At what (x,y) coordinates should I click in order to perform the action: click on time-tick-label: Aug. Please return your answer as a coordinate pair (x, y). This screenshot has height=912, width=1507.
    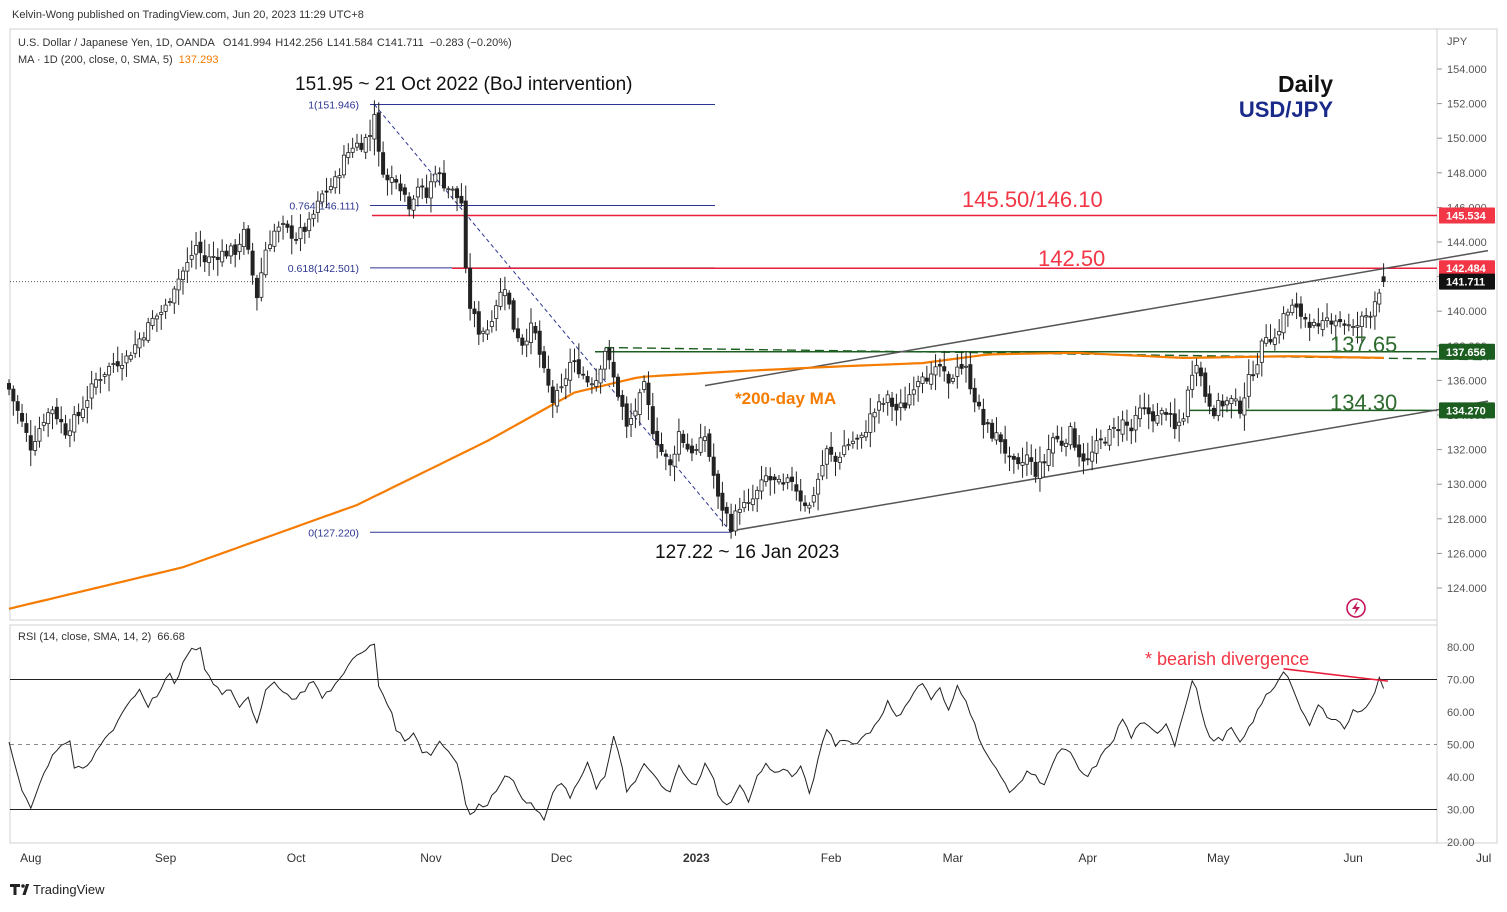
    Looking at the image, I should click on (30, 858).